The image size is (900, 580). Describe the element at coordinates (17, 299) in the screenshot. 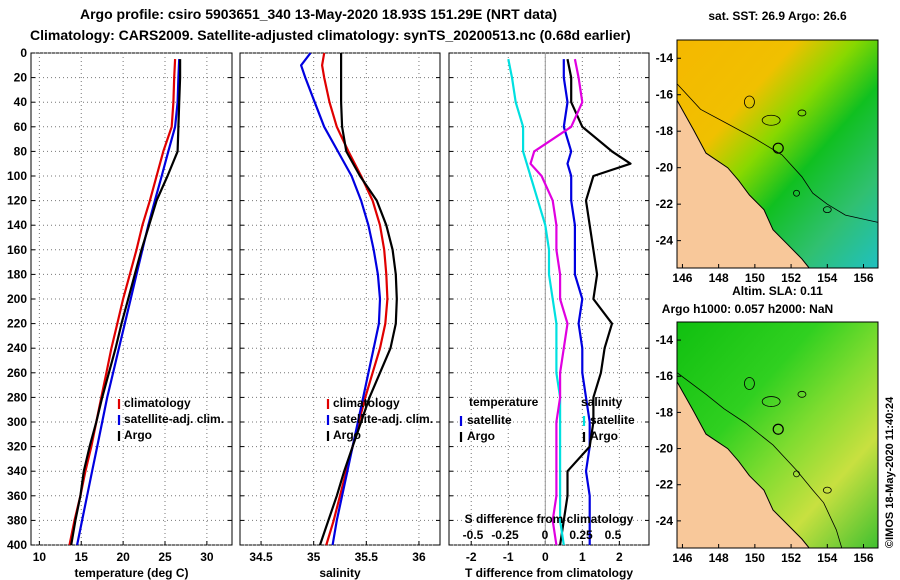

I see `y-tick-label: 200` at that location.